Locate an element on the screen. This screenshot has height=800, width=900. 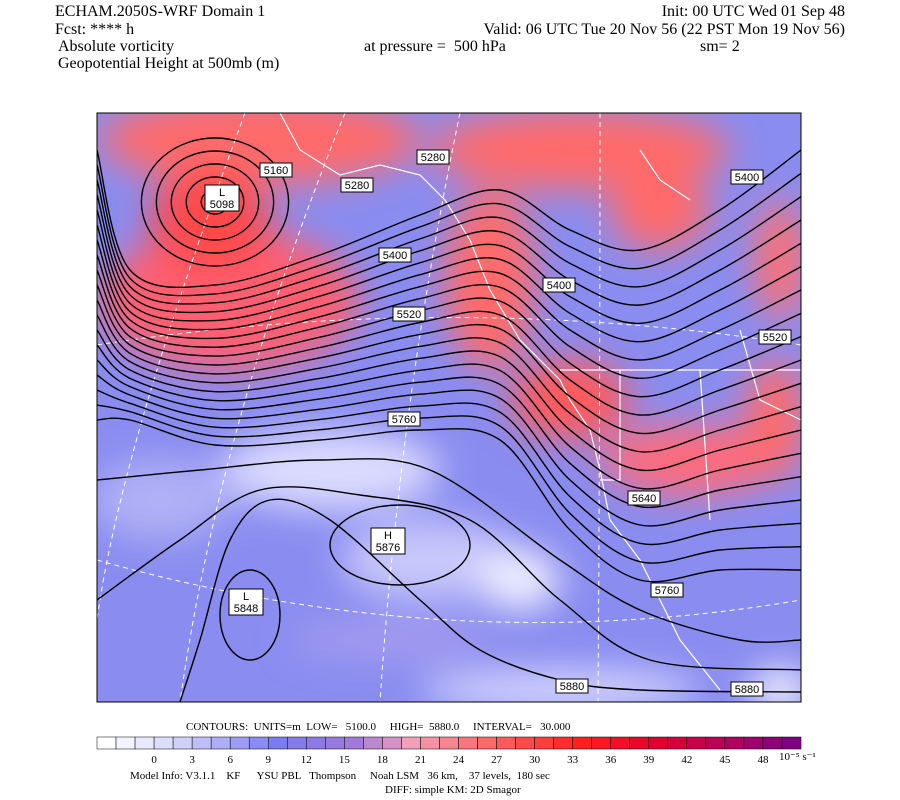
smoothing: sm= 2 is located at coordinates (720, 46).